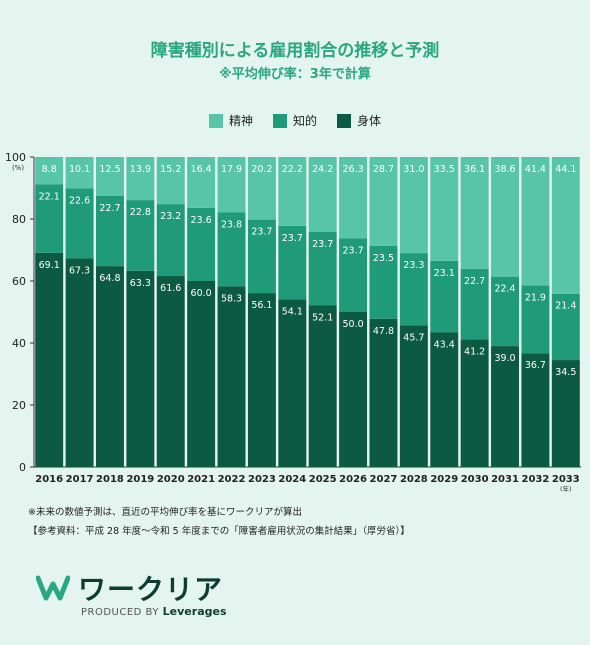 This screenshot has height=645, width=590. I want to click on legend-item-chiteki: 知的, so click(294, 120).